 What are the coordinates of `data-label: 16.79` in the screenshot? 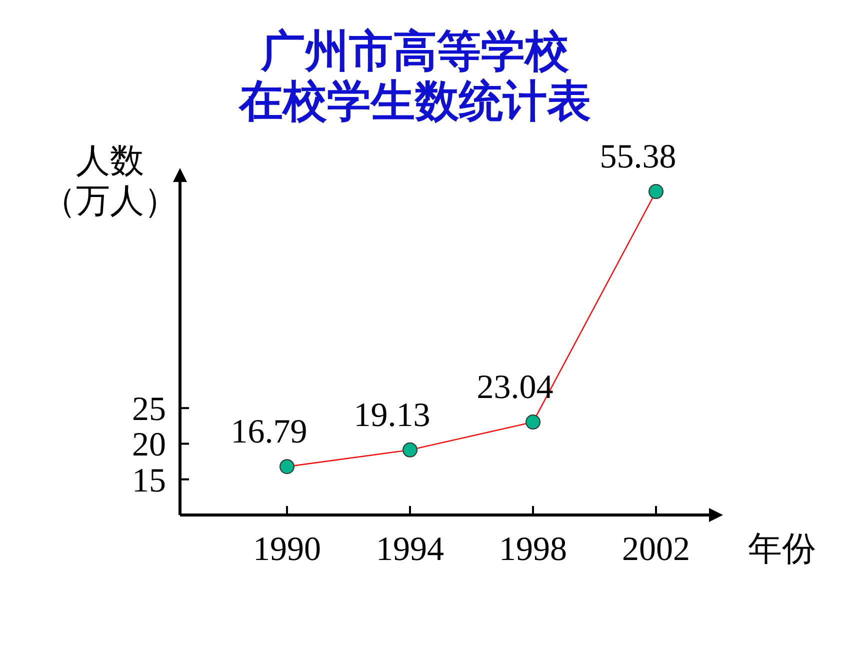 It's located at (269, 432).